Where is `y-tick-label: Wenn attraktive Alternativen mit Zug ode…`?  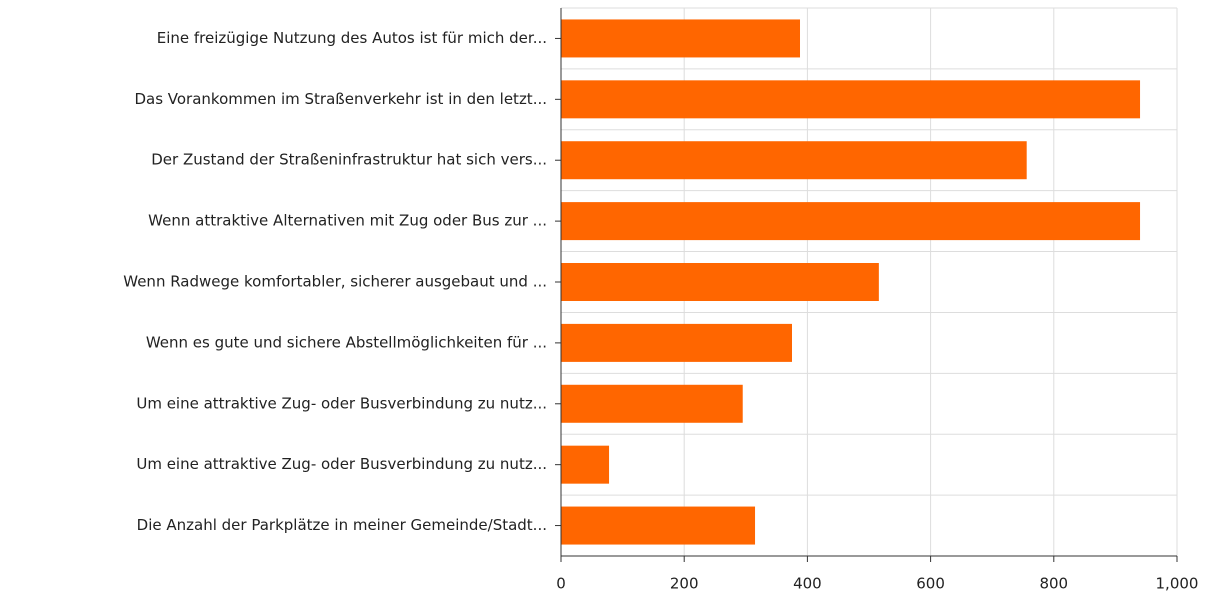 y-tick-label: Wenn attraktive Alternativen mit Zug ode… is located at coordinates (347, 221).